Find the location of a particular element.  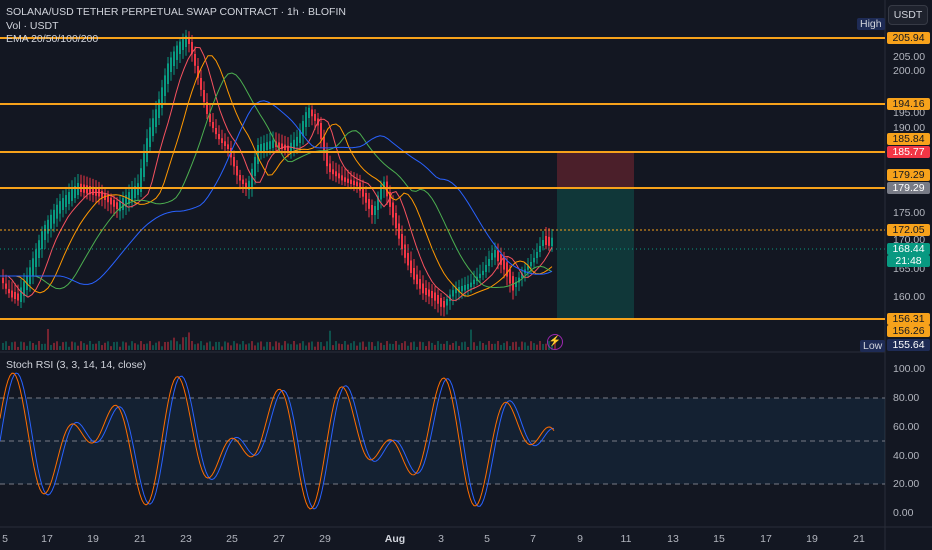

take-profit-zone is located at coordinates (595, 252).